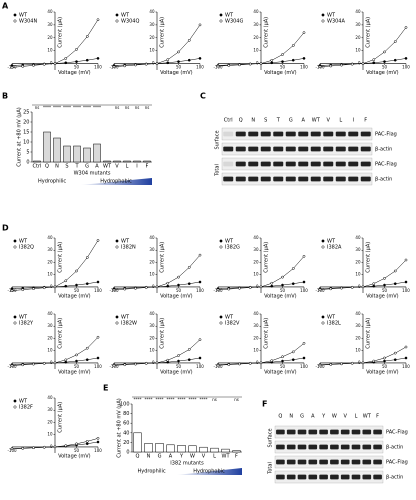 This screenshot has height=500, width=416. What do you see at coordinates (256, 337) in the screenshot?
I see `y-tick-label: 20` at bounding box center [256, 337].